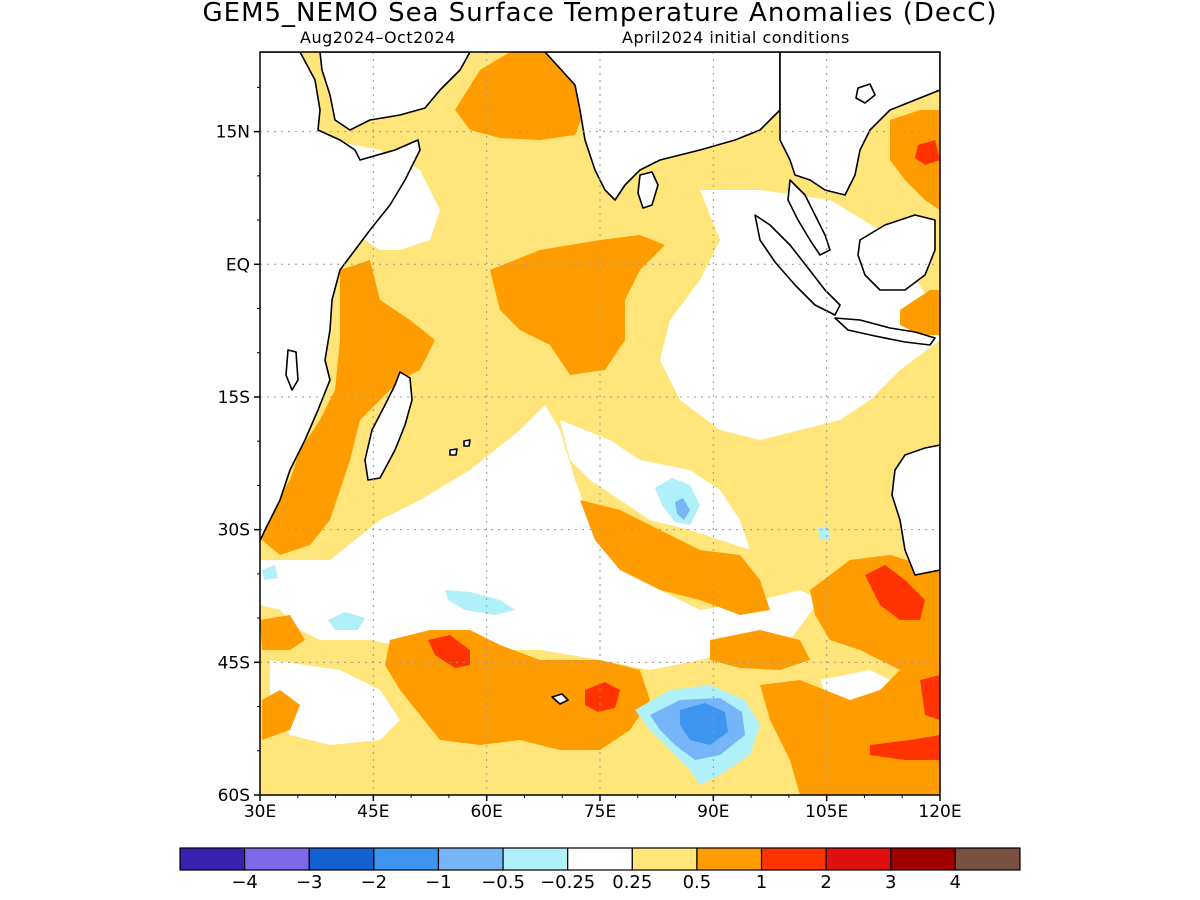 Image resolution: width=1200 pixels, height=900 pixels. What do you see at coordinates (865, 93) in the screenshot?
I see `hainan-landmass` at bounding box center [865, 93].